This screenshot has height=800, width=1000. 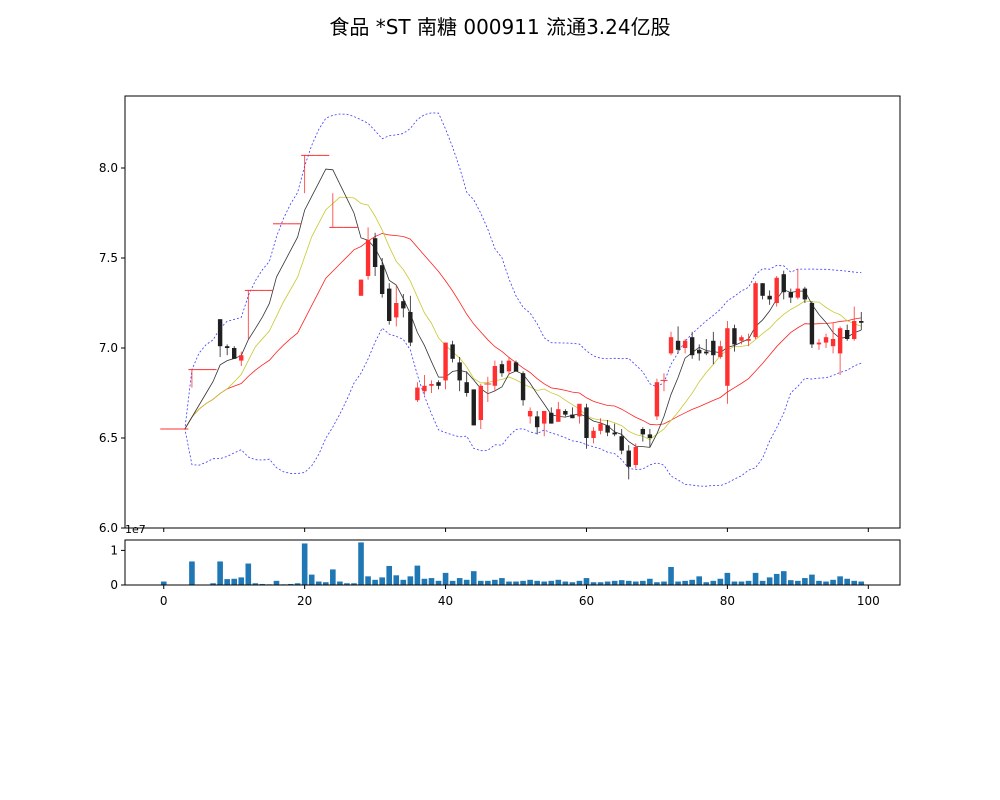 What do you see at coordinates (108, 168) in the screenshot?
I see `price-tick-label: 8.0` at bounding box center [108, 168].